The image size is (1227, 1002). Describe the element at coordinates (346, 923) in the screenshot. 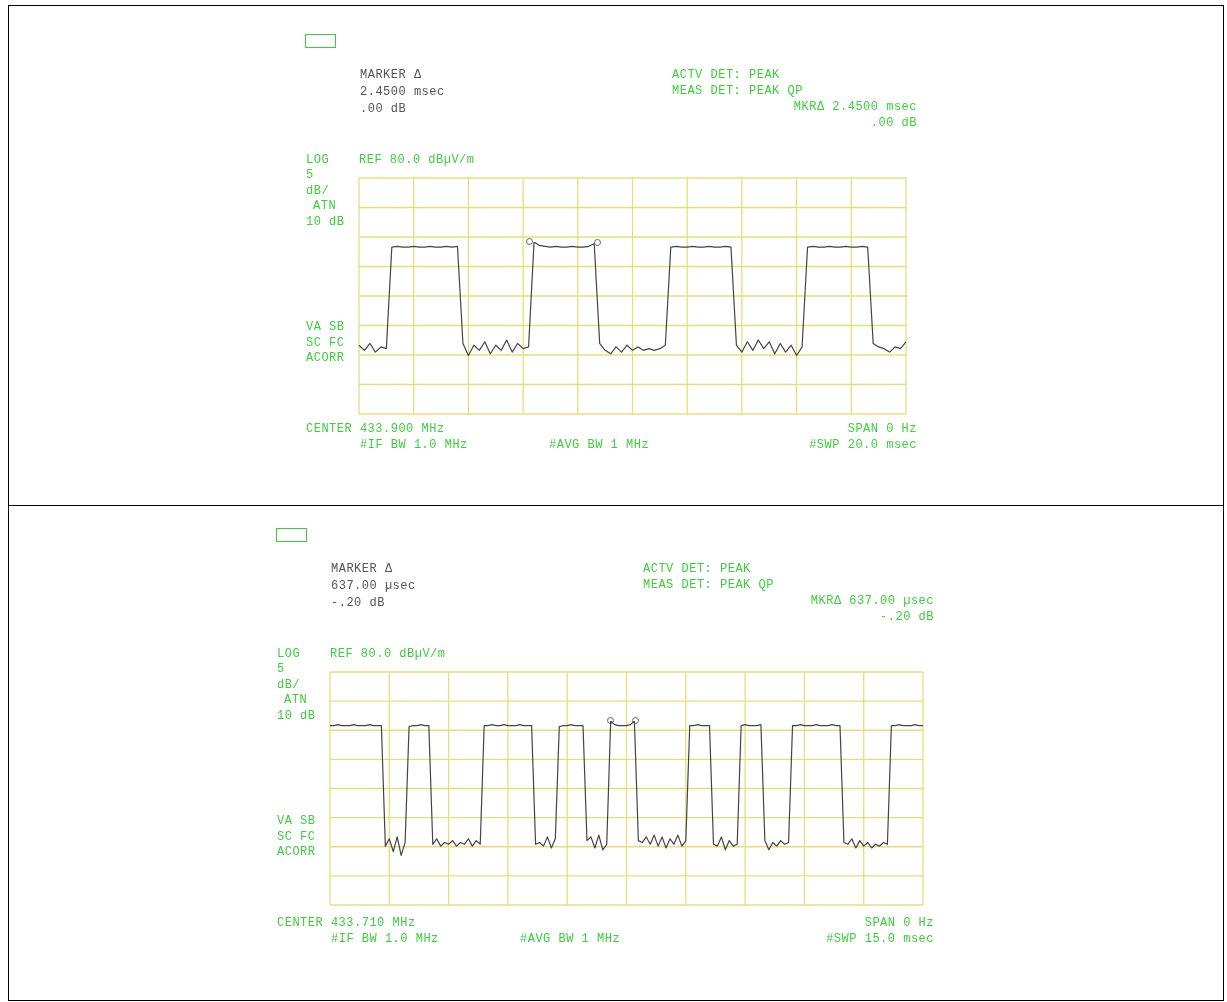

I see `text: CENTER 433.710 MHz` at that location.